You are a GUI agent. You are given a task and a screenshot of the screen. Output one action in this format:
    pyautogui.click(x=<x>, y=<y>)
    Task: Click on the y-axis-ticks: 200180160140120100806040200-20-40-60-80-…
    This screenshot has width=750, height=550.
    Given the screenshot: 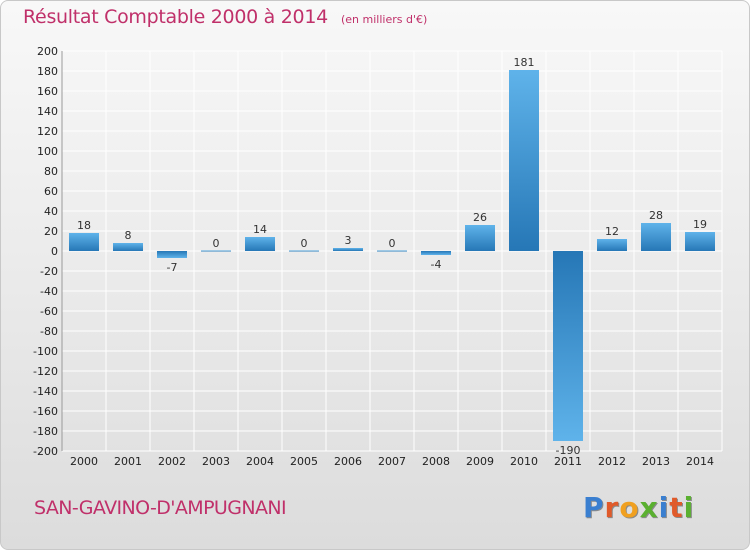 What is the action you would take?
    pyautogui.click(x=45, y=251)
    